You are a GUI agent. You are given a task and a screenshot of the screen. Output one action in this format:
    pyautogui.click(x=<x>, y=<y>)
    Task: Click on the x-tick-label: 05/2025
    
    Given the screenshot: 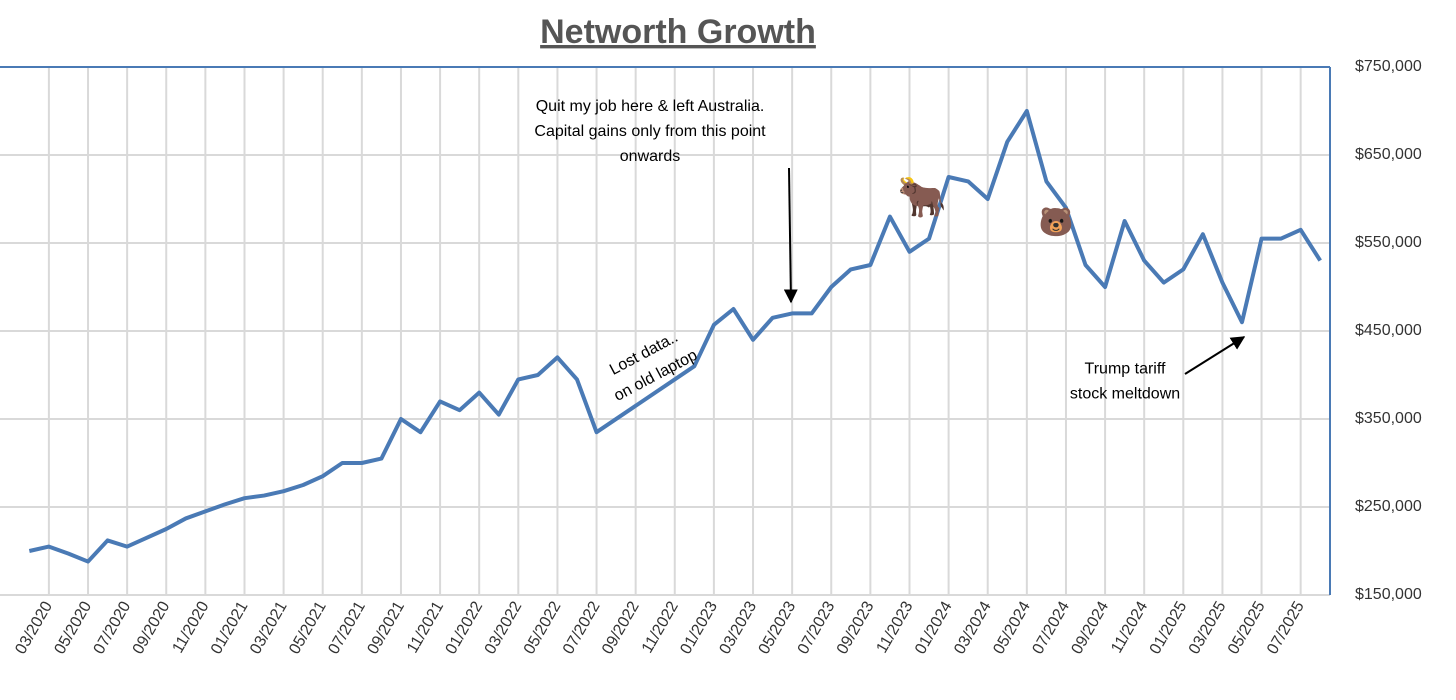 What is the action you would take?
    pyautogui.click(x=1247, y=628)
    